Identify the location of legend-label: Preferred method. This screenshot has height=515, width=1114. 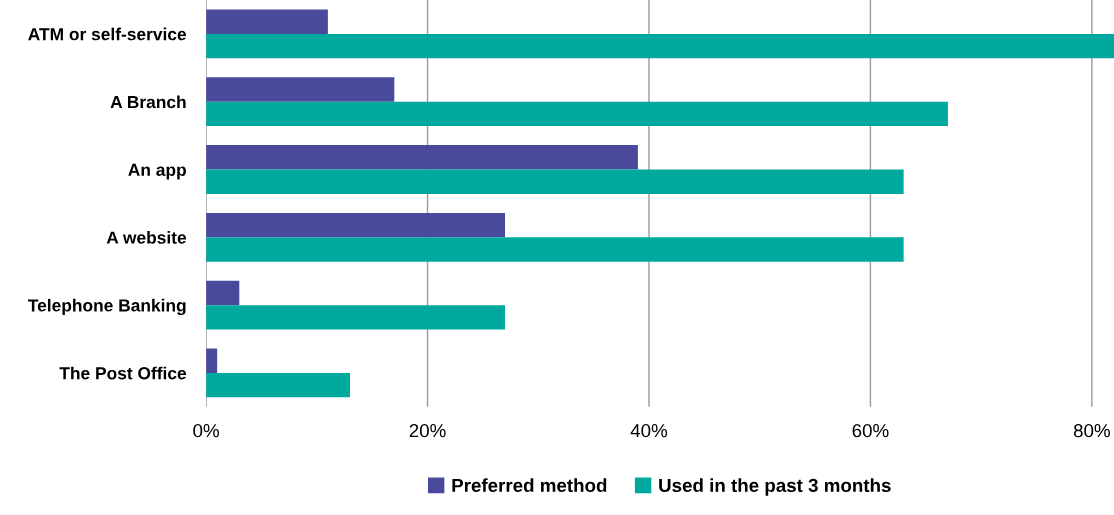
(529, 485).